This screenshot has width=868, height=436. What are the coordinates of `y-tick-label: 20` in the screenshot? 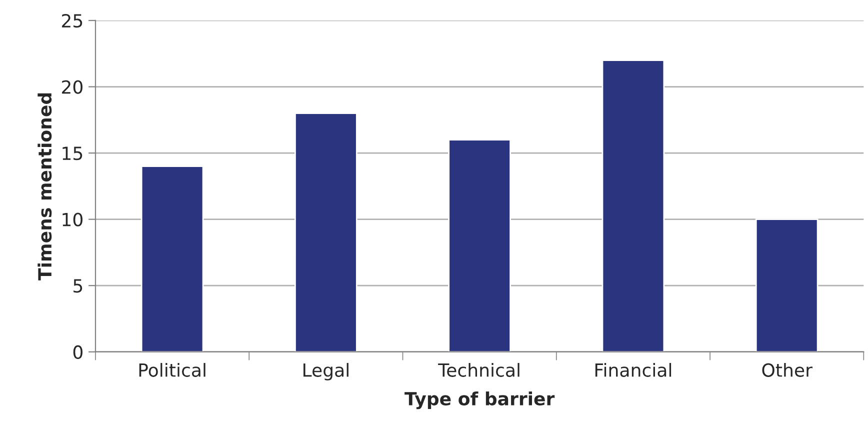 It's located at (72, 87).